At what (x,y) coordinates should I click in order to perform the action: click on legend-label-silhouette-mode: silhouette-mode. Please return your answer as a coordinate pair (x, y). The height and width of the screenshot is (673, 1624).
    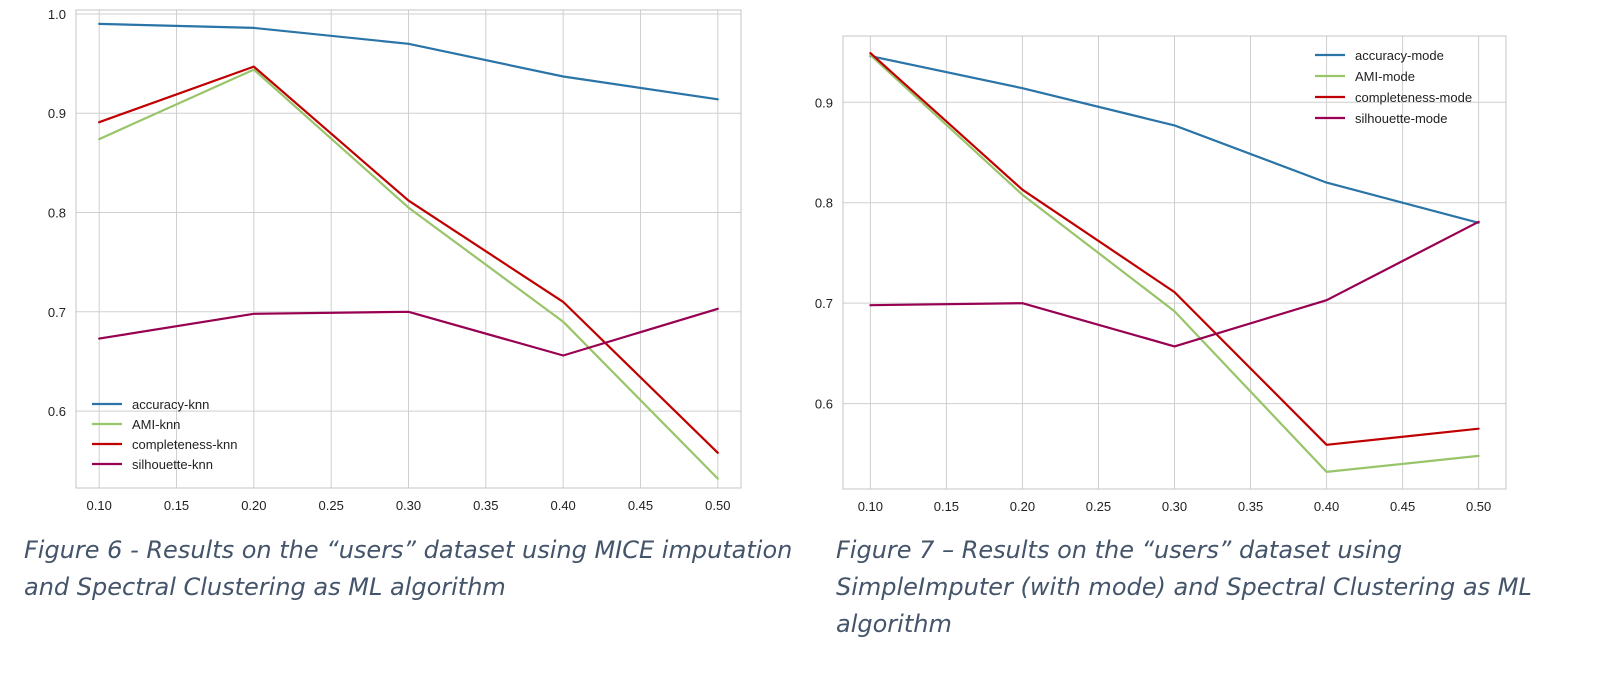
    Looking at the image, I should click on (1401, 118).